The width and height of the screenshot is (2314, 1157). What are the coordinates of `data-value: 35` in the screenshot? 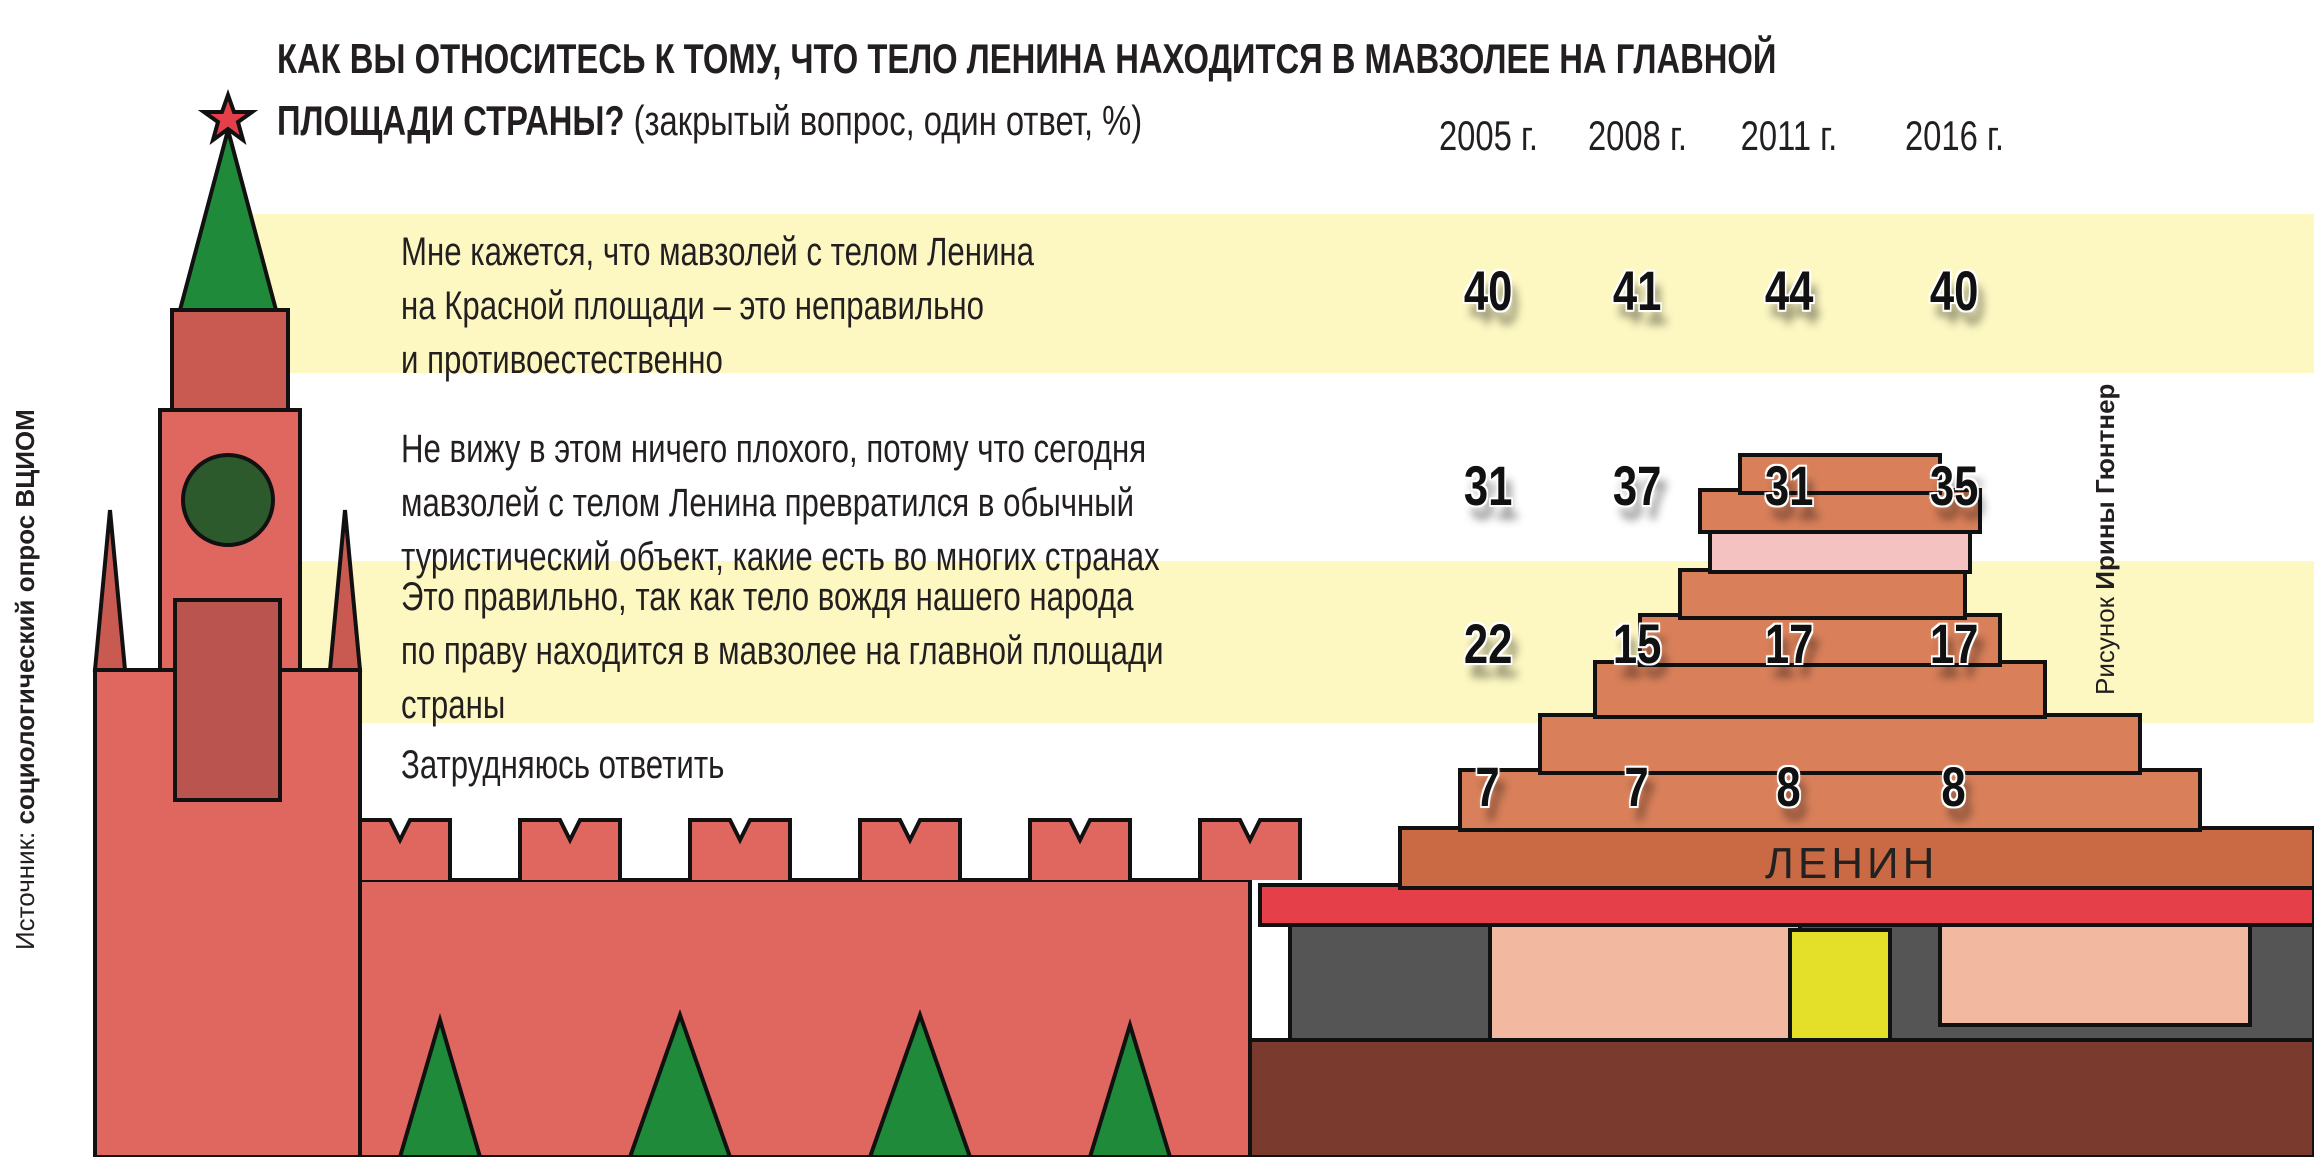 It's located at (1954, 485).